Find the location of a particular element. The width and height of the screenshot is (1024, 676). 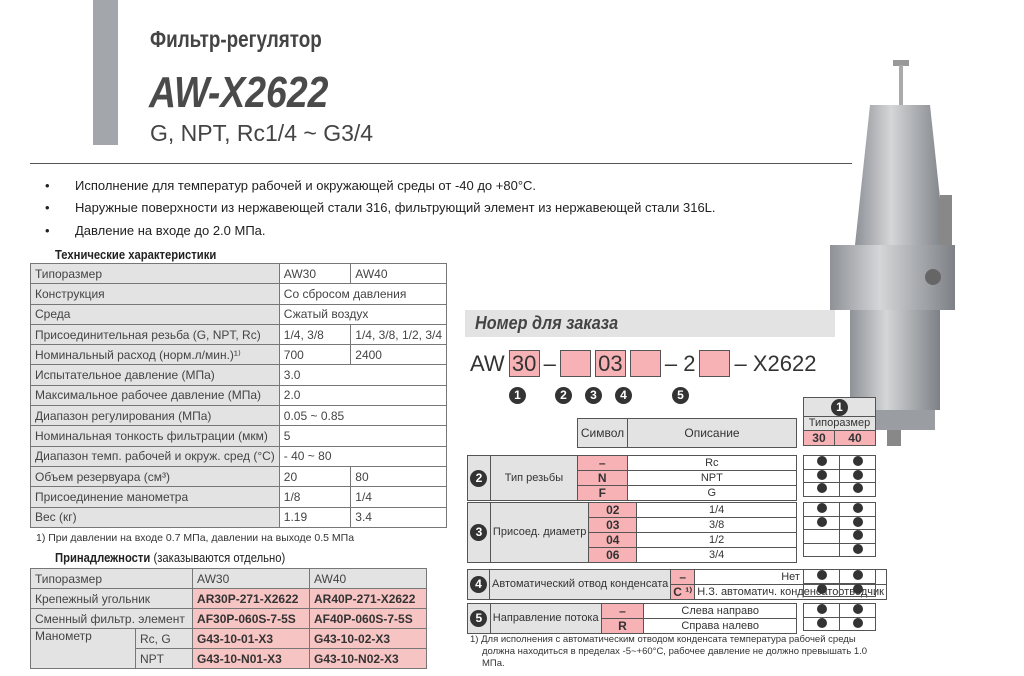

spec-value: 3.0 is located at coordinates (363, 375).